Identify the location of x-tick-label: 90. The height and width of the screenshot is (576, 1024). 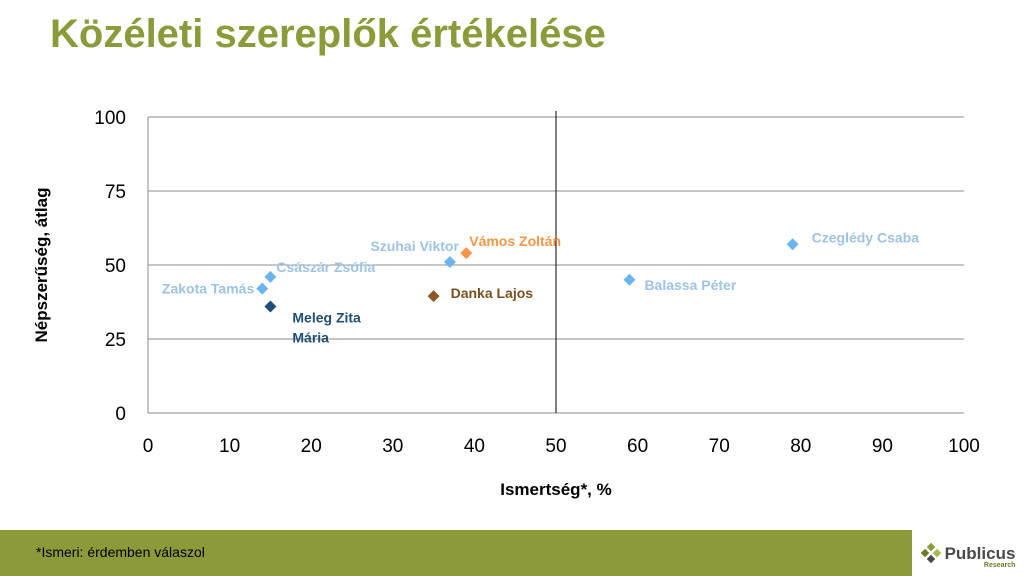
(882, 446).